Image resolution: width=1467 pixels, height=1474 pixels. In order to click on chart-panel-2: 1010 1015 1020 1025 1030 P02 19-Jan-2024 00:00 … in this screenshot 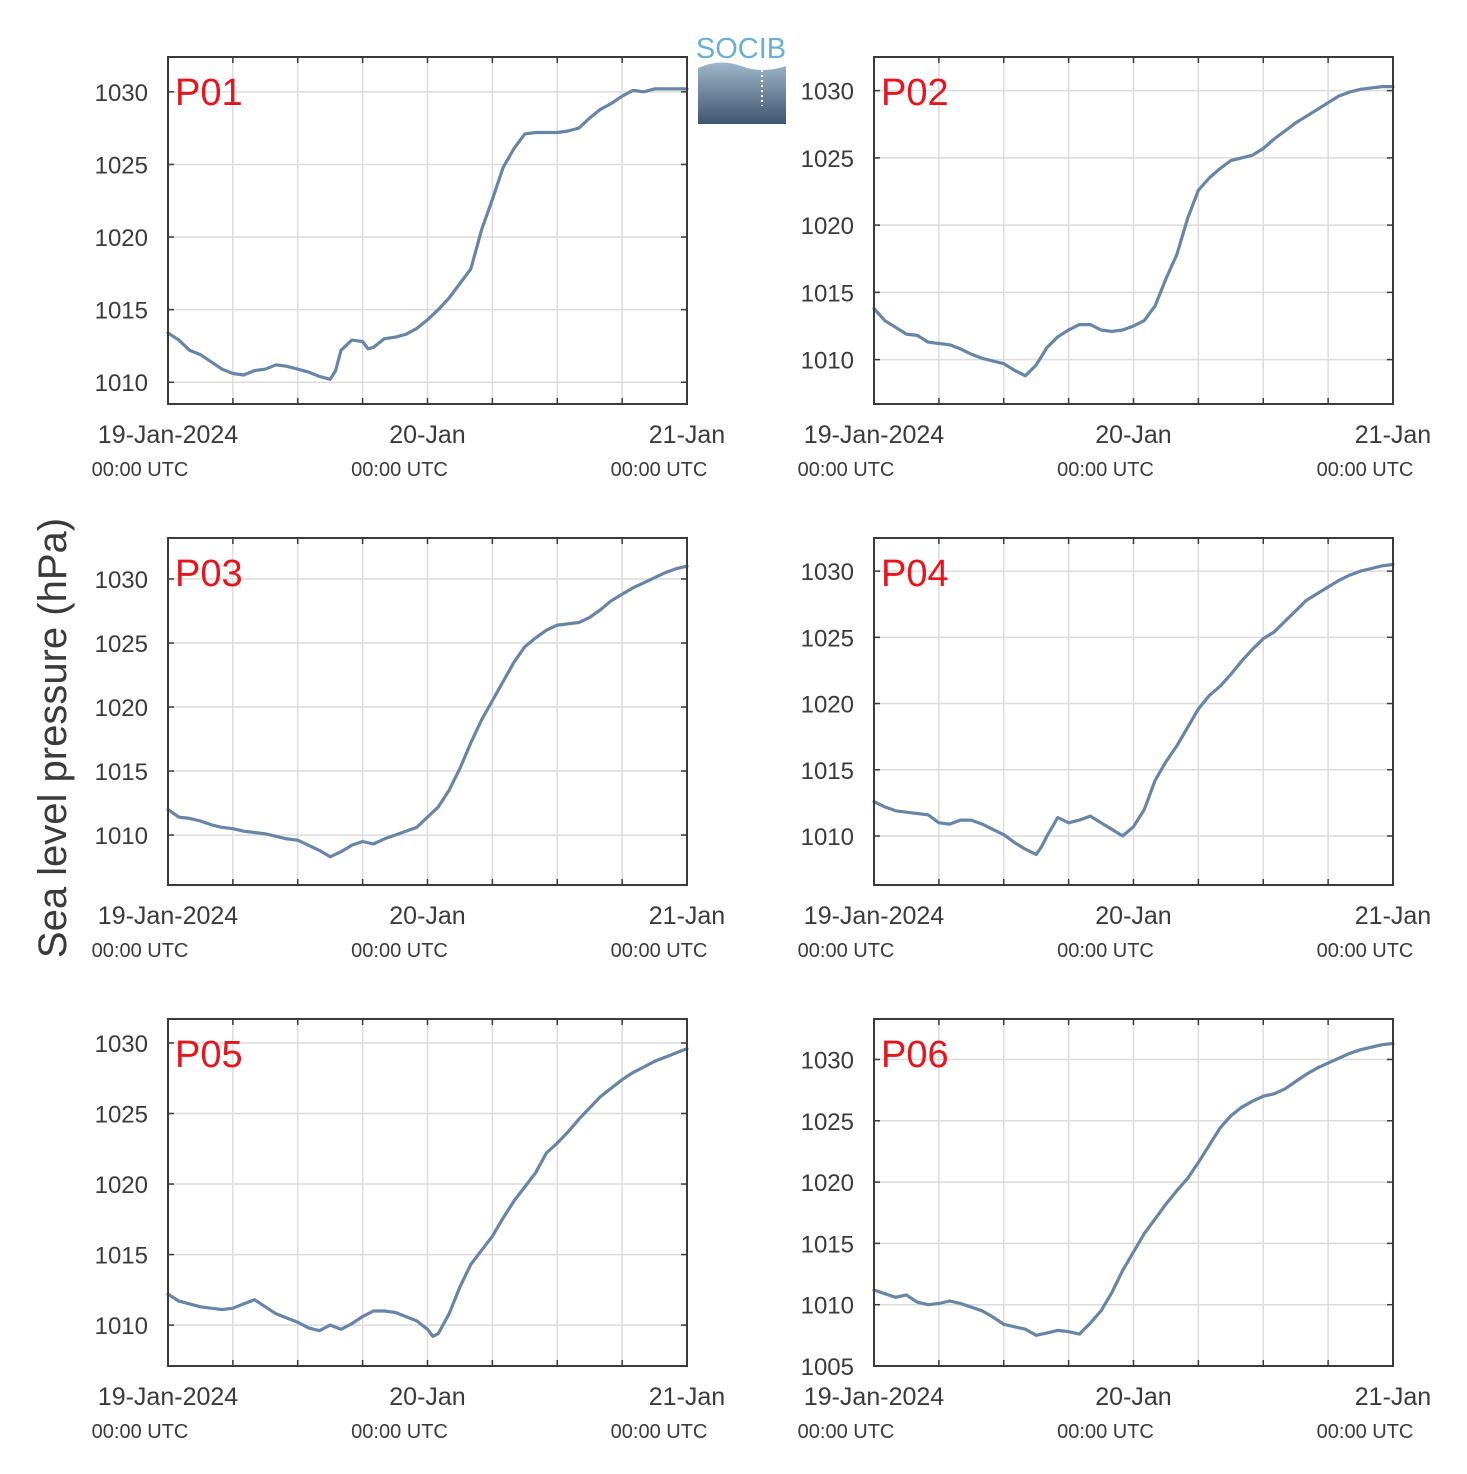, I will do `click(1114, 268)`.